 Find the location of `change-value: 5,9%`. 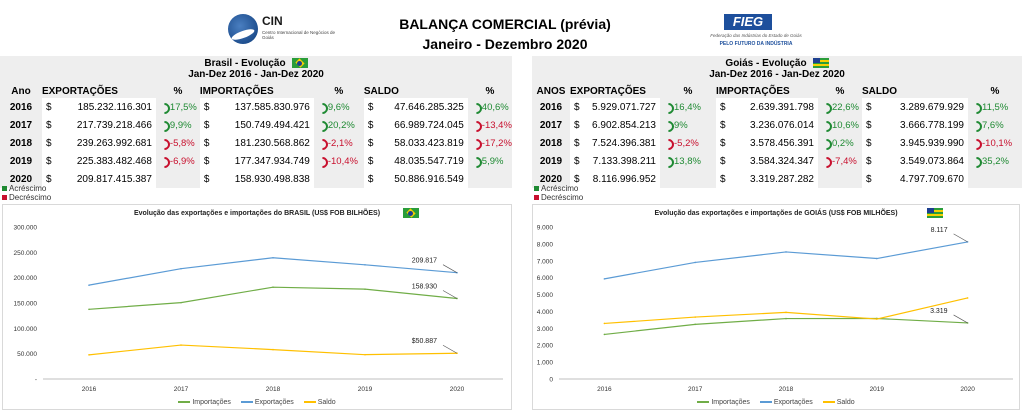

change-value: 5,9% is located at coordinates (492, 161).